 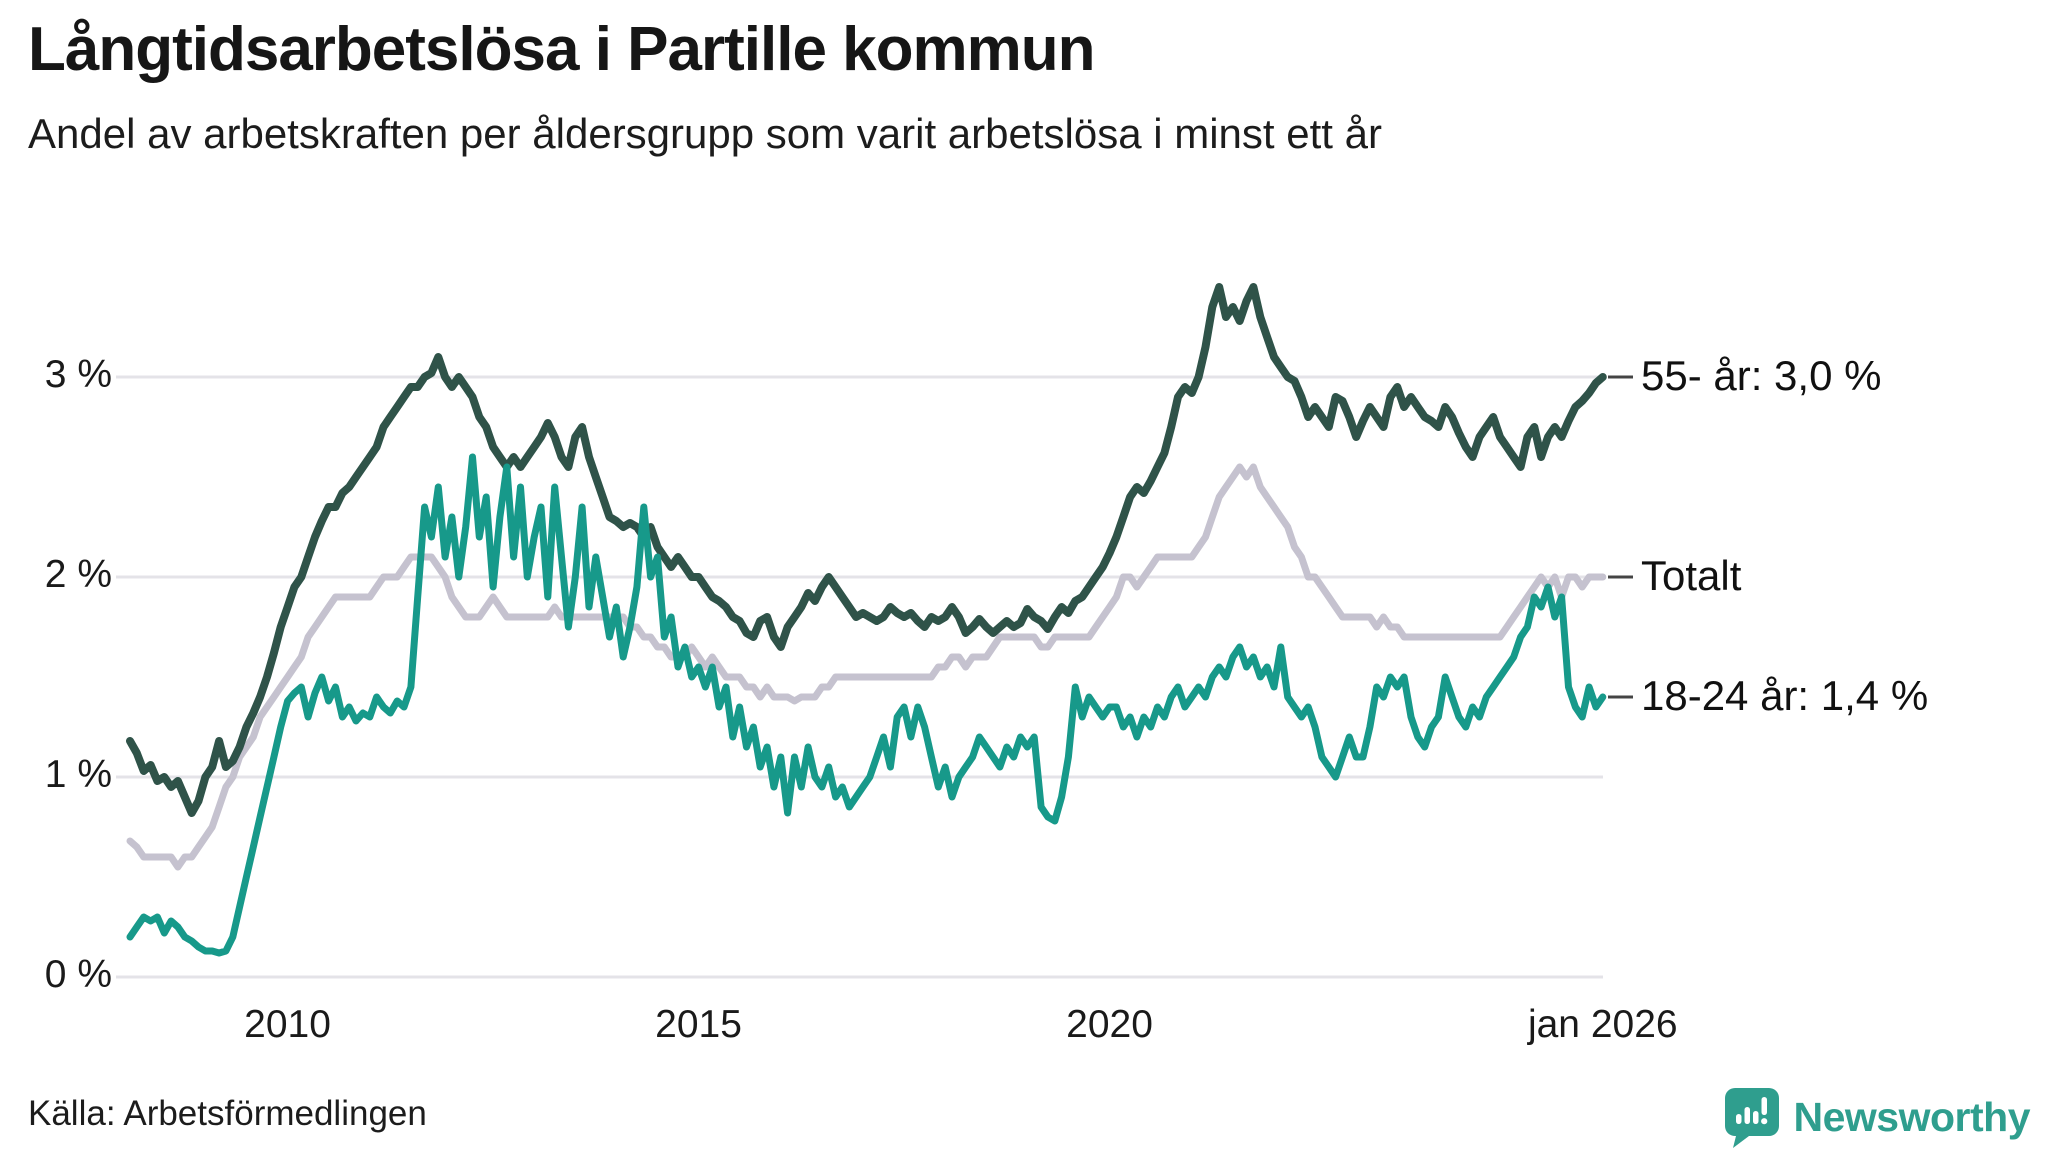 I want to click on page-title: Långtidsarbetslösa i Partille kommun, so click(x=561, y=49).